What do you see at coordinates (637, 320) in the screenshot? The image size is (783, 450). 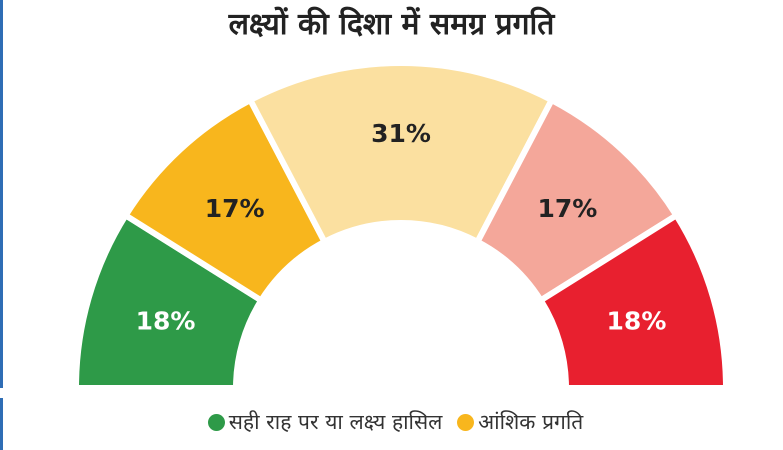 I see `segment-label-4: 18%` at bounding box center [637, 320].